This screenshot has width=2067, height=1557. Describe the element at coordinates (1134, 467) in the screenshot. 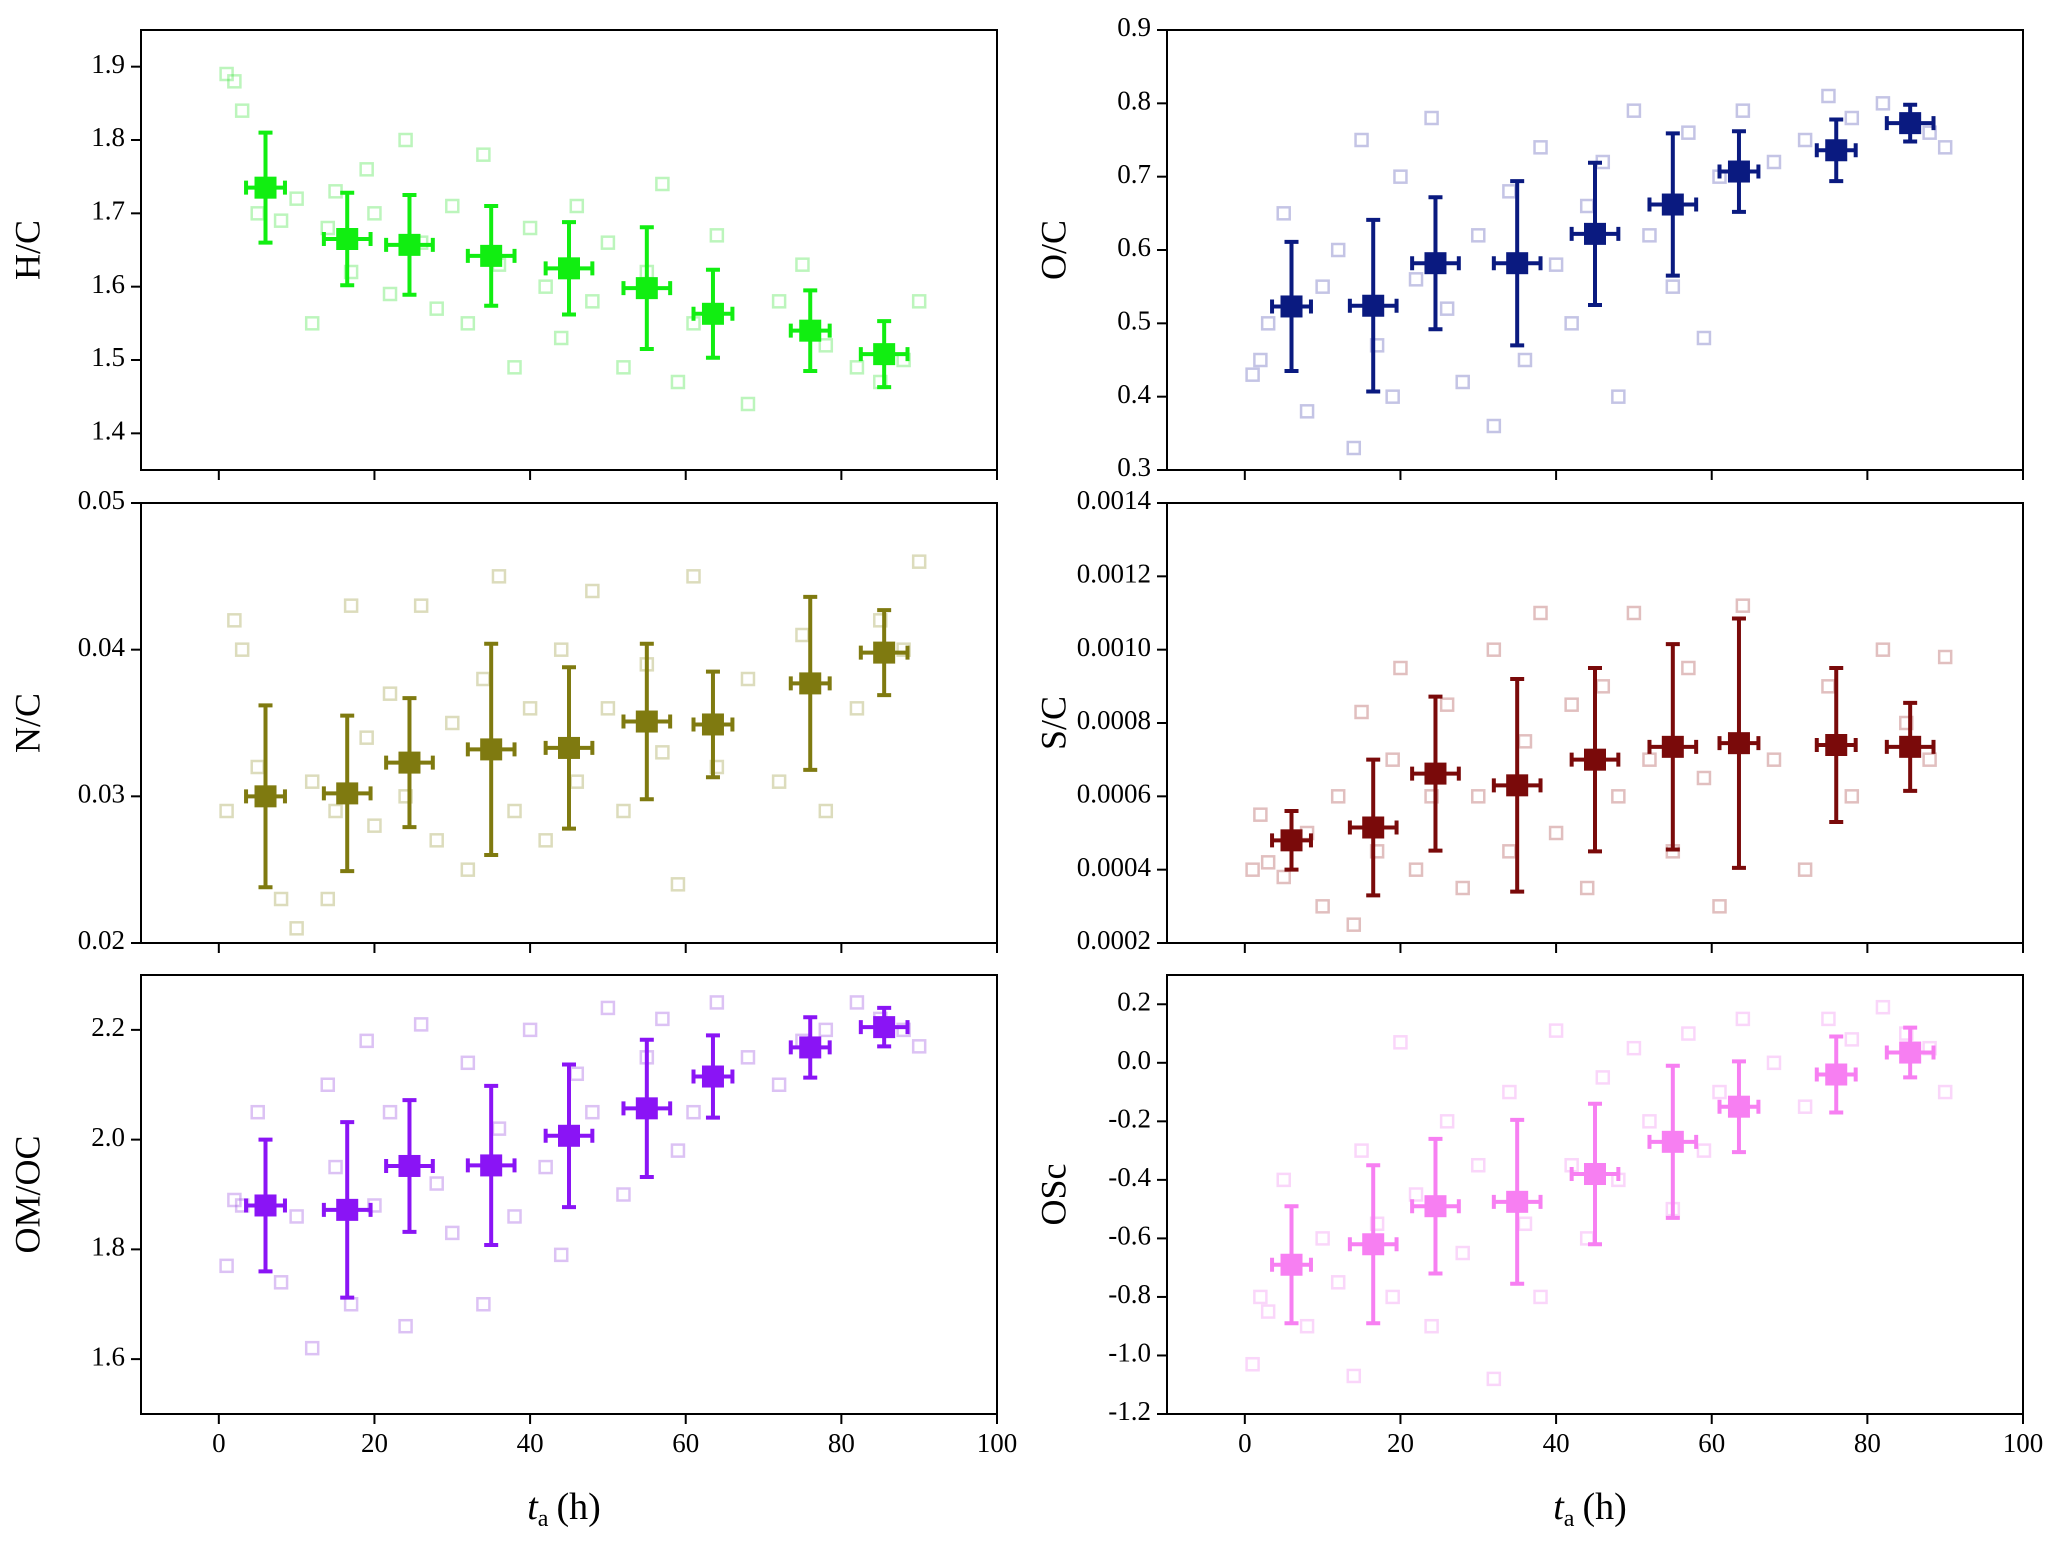

I see `y-tick-label: 0.3` at that location.